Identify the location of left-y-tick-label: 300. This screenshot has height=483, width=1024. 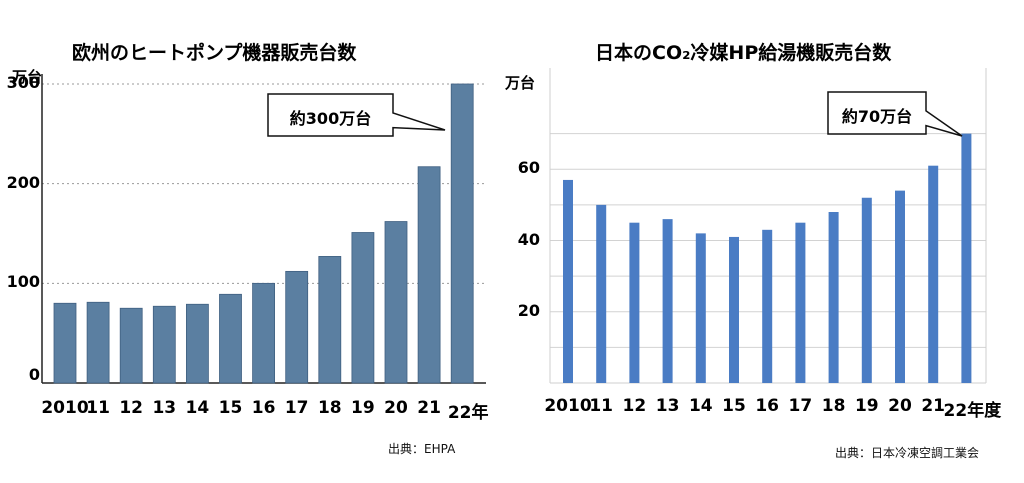
(23, 82).